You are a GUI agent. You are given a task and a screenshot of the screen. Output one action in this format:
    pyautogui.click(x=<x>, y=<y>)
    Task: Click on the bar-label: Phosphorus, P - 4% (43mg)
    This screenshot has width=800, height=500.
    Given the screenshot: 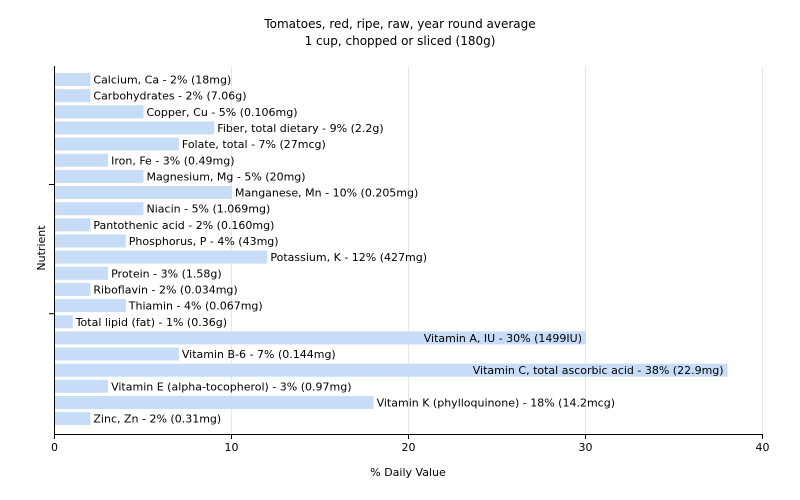 What is the action you would take?
    pyautogui.click(x=204, y=241)
    